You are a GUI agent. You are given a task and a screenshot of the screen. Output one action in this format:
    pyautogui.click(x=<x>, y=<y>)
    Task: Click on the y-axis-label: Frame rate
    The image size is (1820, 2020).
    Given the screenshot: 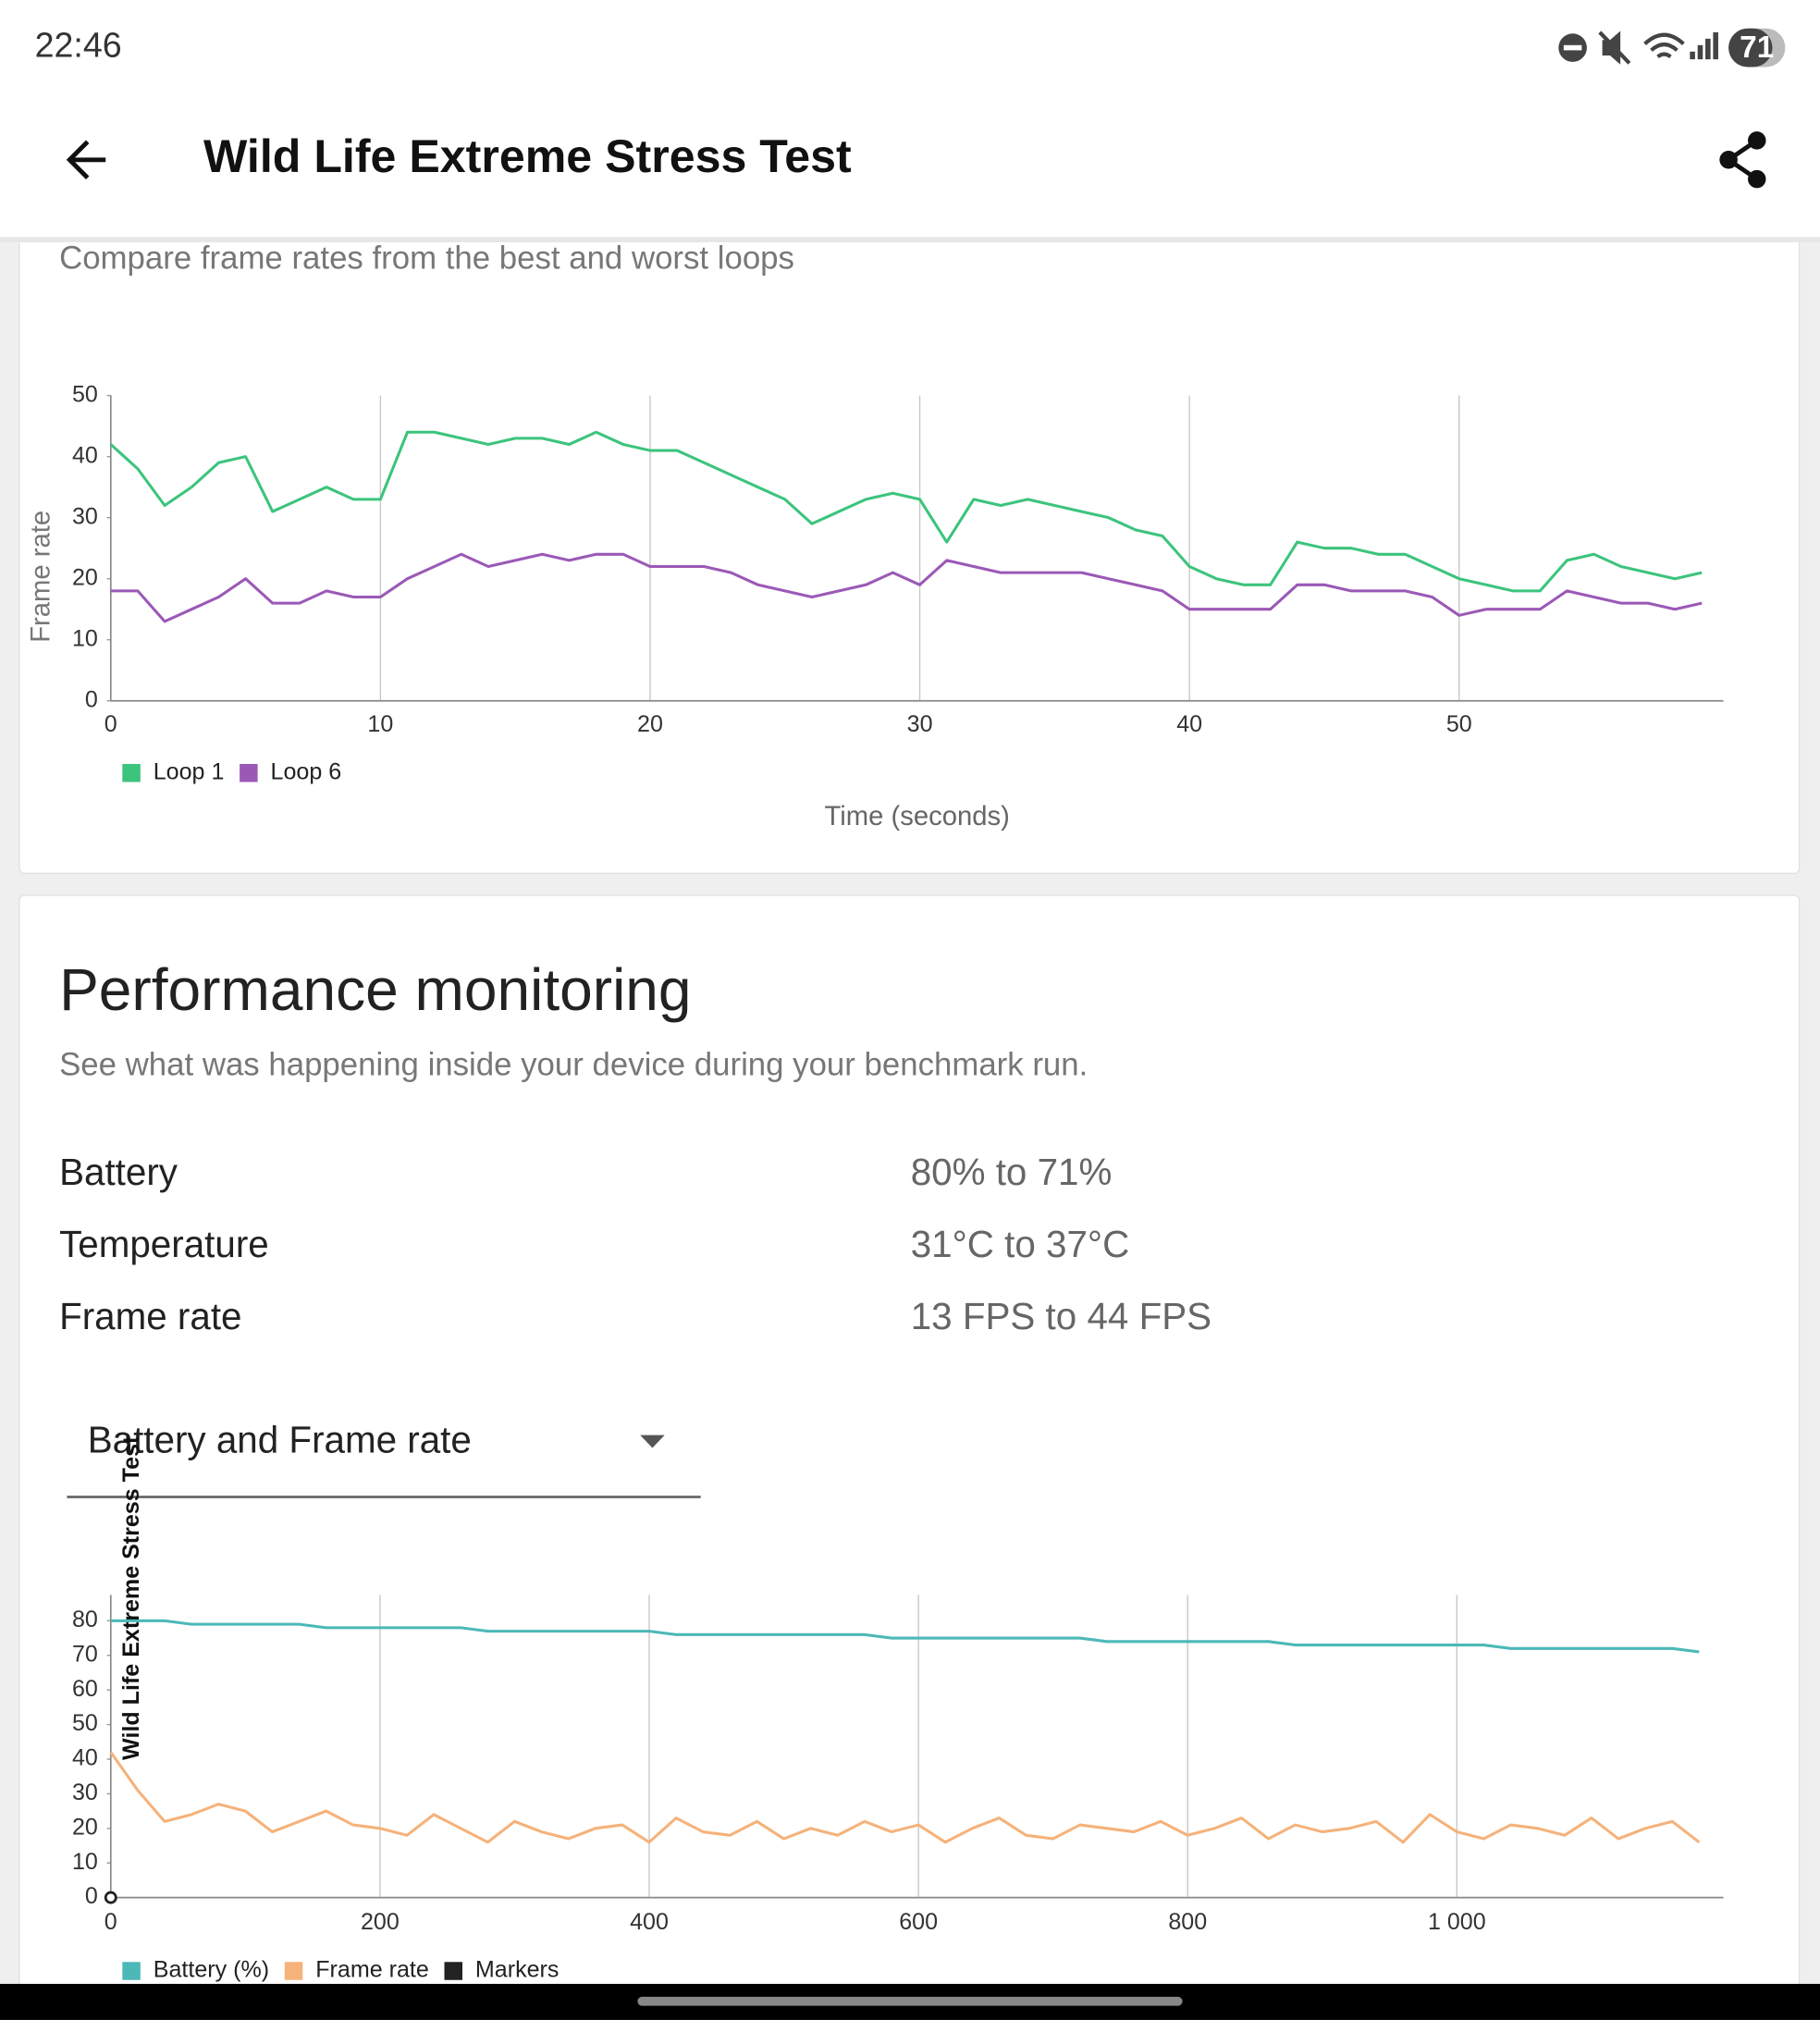 What is the action you would take?
    pyautogui.click(x=41, y=577)
    